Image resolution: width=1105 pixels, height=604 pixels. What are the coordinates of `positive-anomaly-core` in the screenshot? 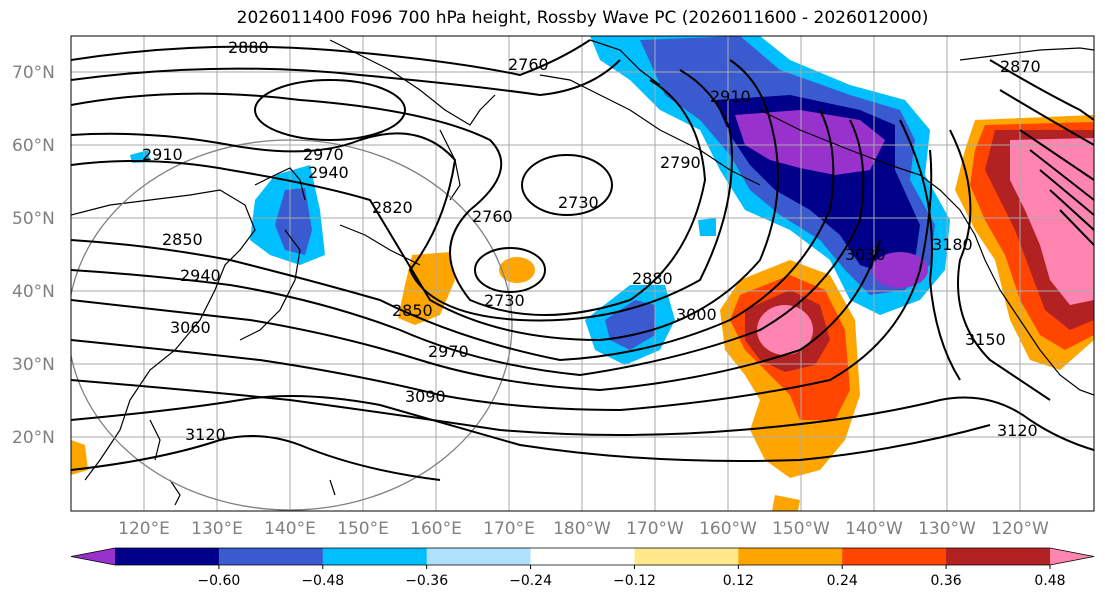 It's located at (785, 330).